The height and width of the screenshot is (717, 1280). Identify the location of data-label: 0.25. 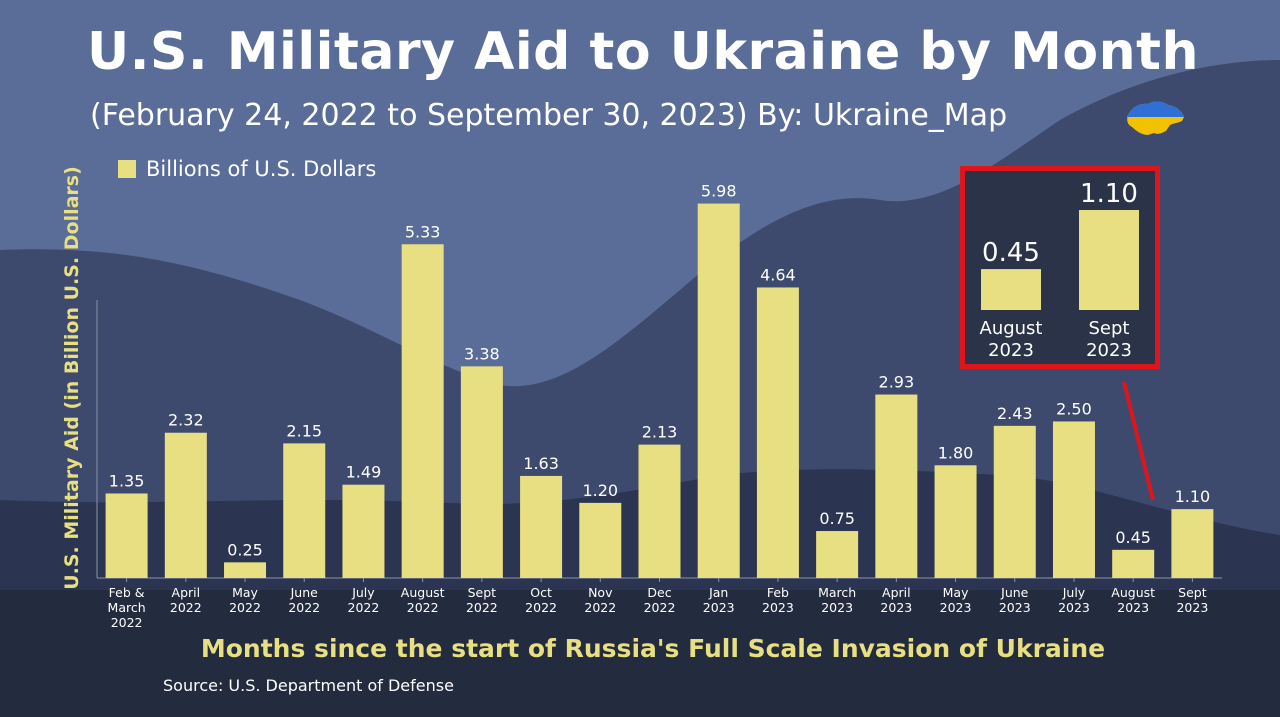
(245, 549).